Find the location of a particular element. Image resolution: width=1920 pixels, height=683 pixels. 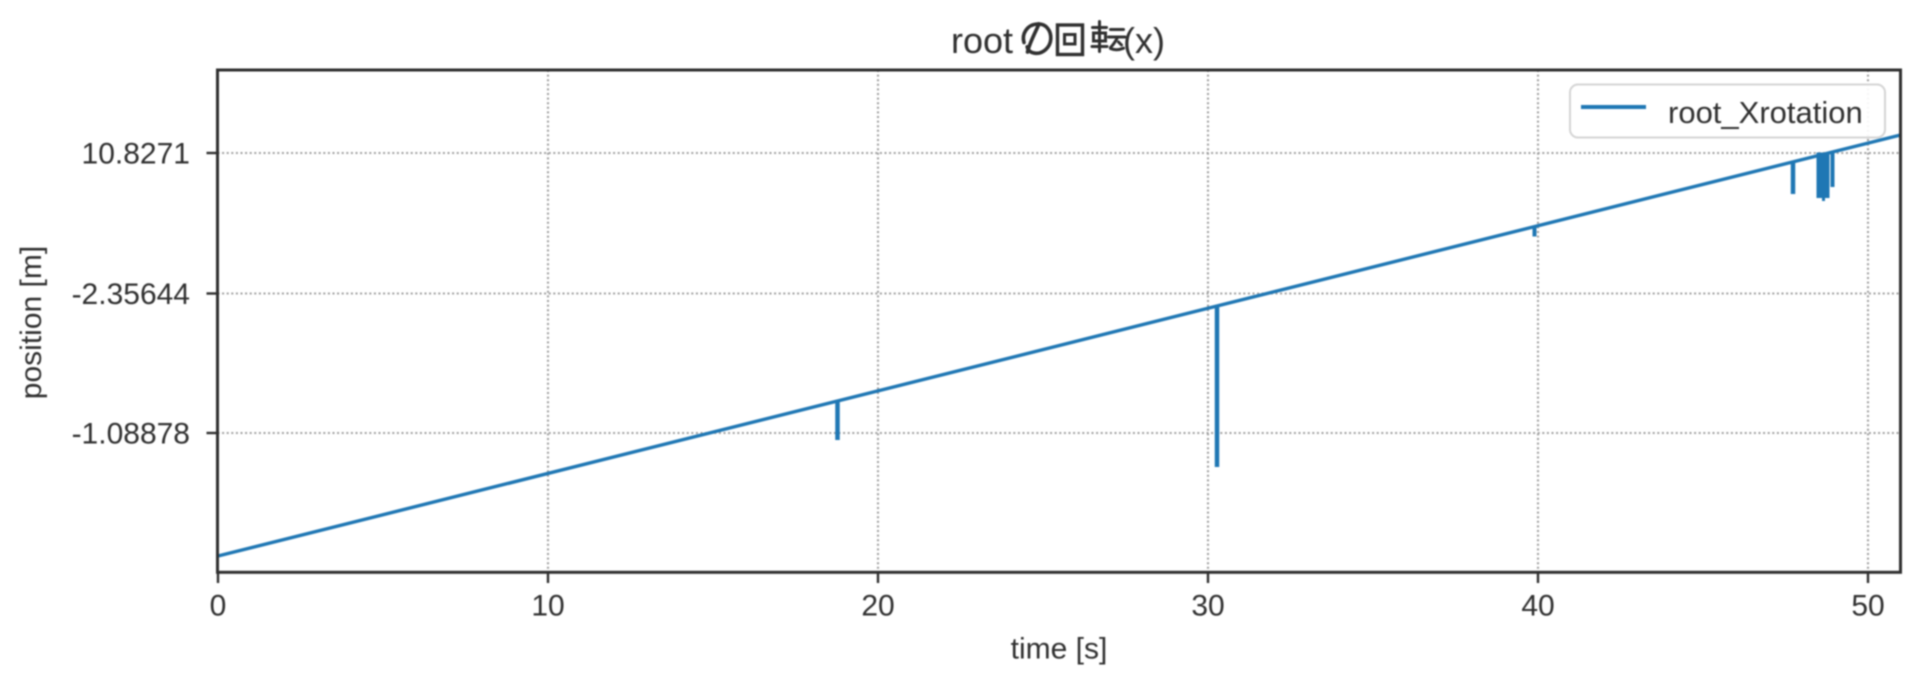

svg-text: 10 is located at coordinates (547, 606).